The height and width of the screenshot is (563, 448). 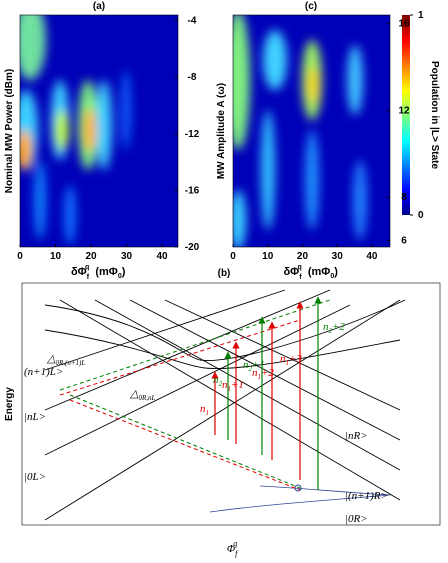 I want to click on transition-label: n2, so click(x=218, y=381).